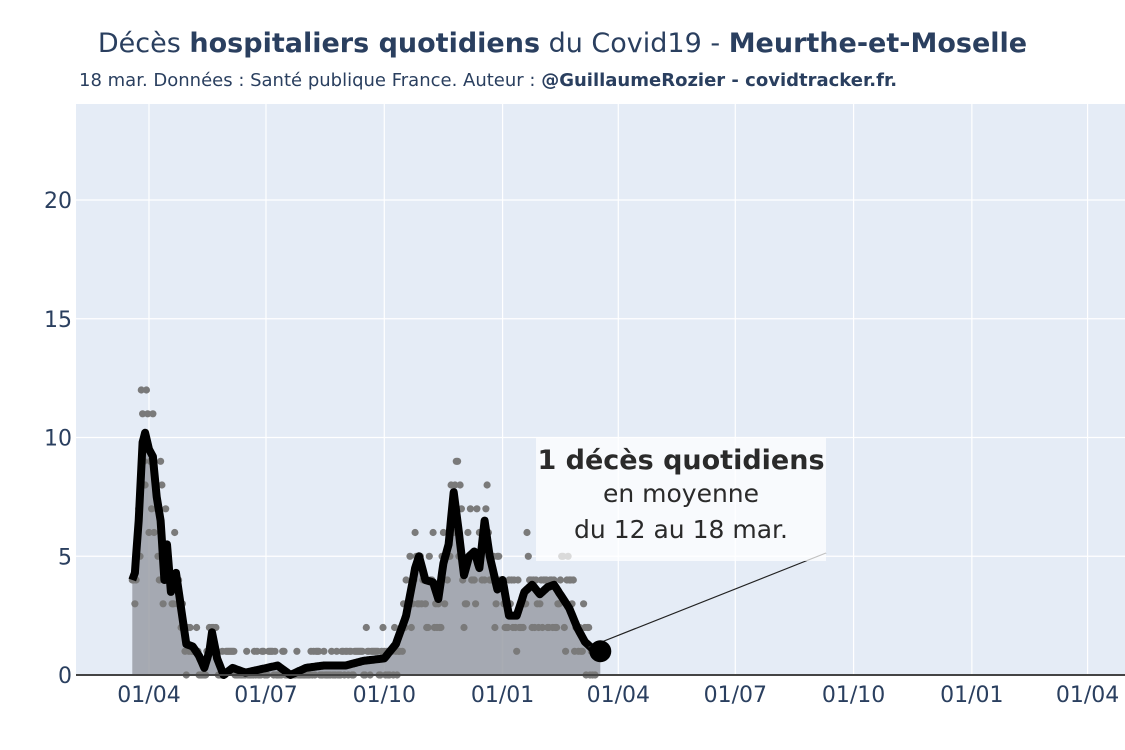 The width and height of the screenshot is (1125, 750). Describe the element at coordinates (58, 201) in the screenshot. I see `y-tick-label: 20` at that location.